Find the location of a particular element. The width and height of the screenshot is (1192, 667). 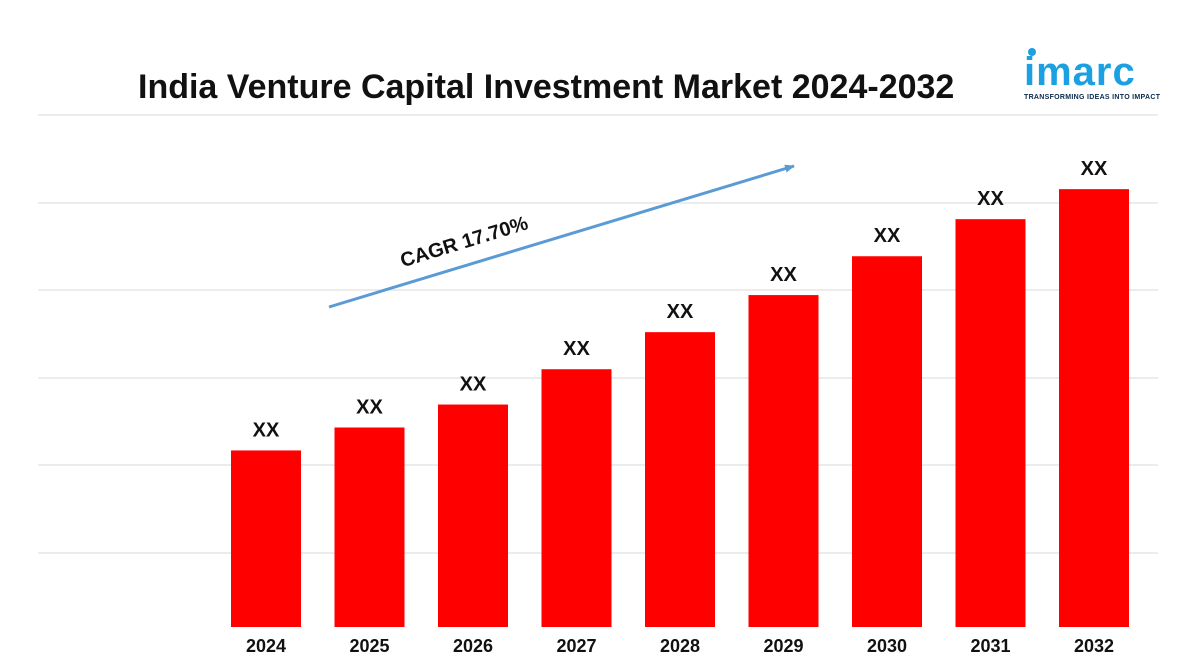

bar-2029 is located at coordinates (783, 461).